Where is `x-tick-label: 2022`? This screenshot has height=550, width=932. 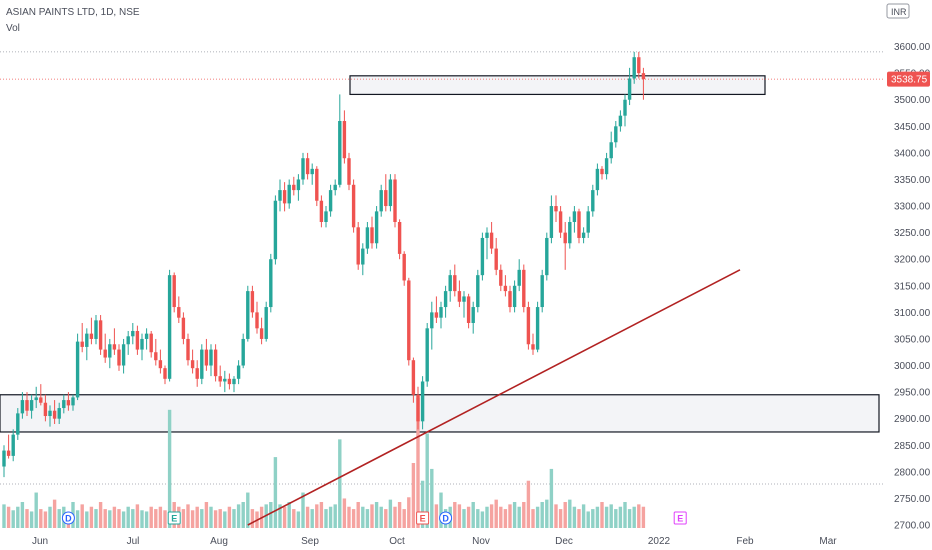
x-tick-label: 2022 is located at coordinates (659, 541).